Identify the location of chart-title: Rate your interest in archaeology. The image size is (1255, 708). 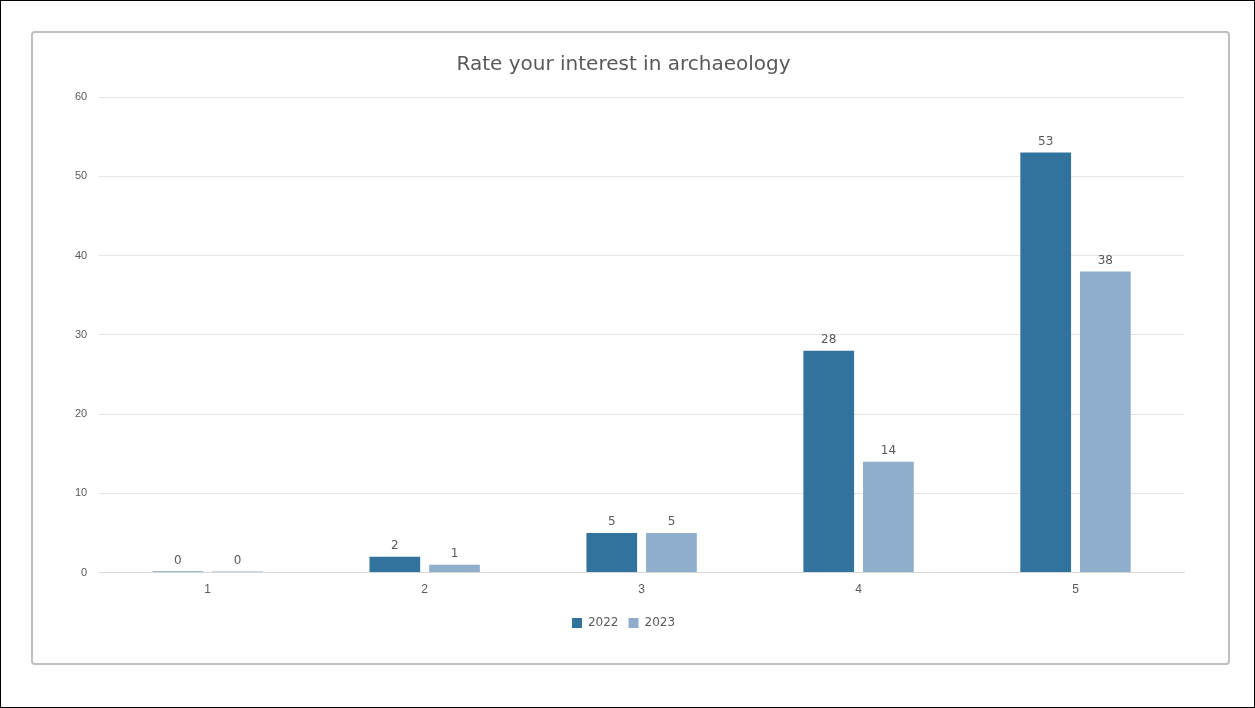
(623, 63).